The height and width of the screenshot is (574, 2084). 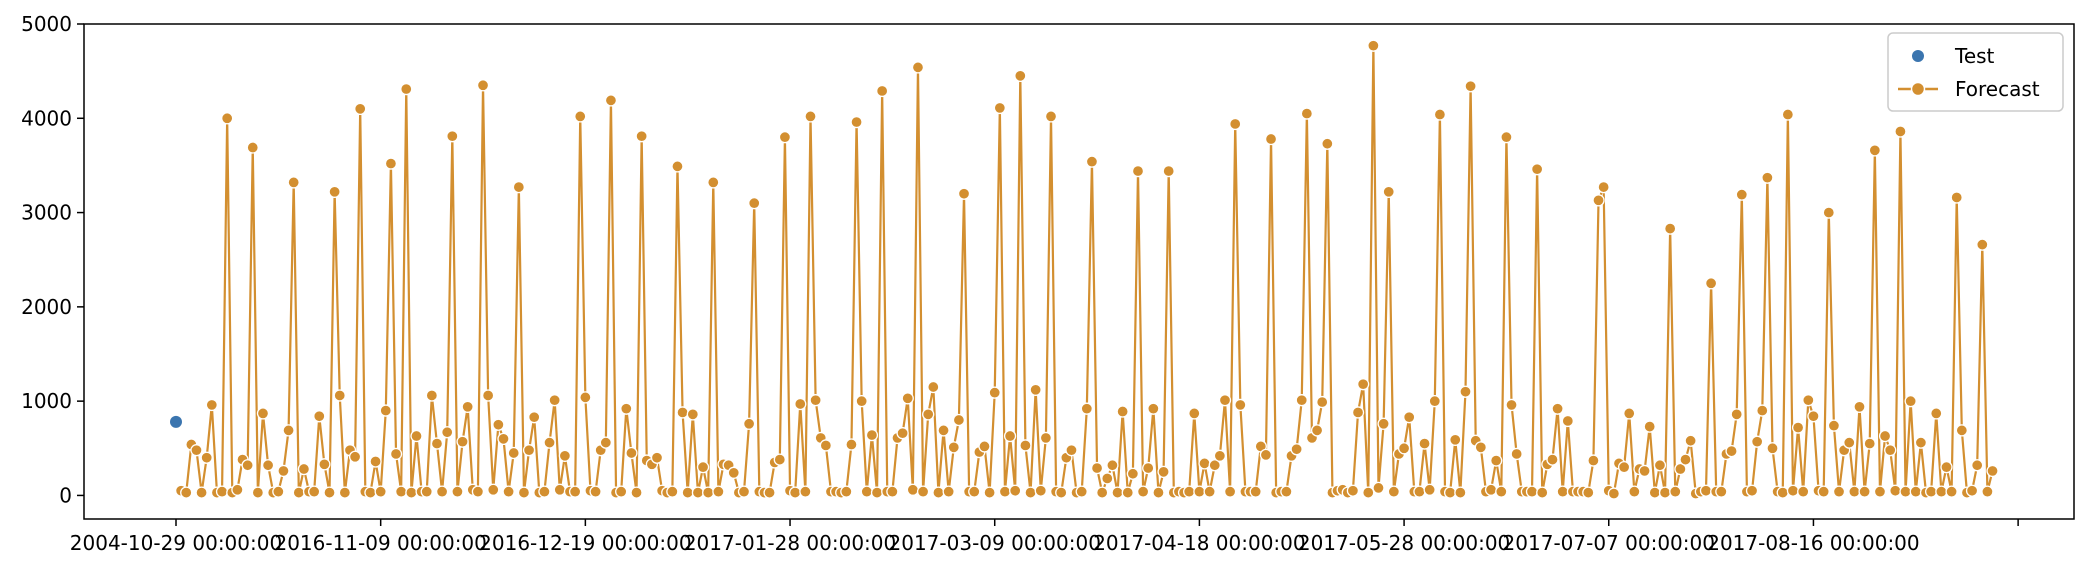 What do you see at coordinates (46, 213) in the screenshot?
I see `y-tick-label: 3000` at bounding box center [46, 213].